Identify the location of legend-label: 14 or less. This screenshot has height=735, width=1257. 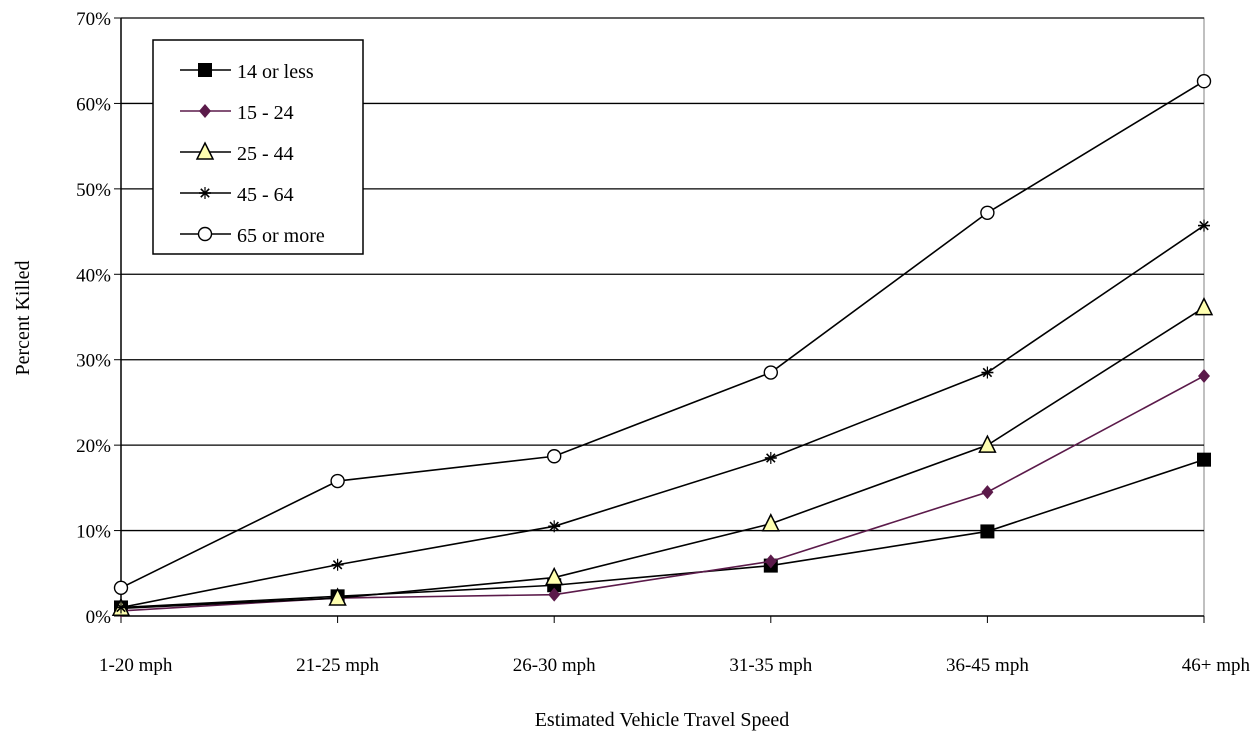
(275, 72).